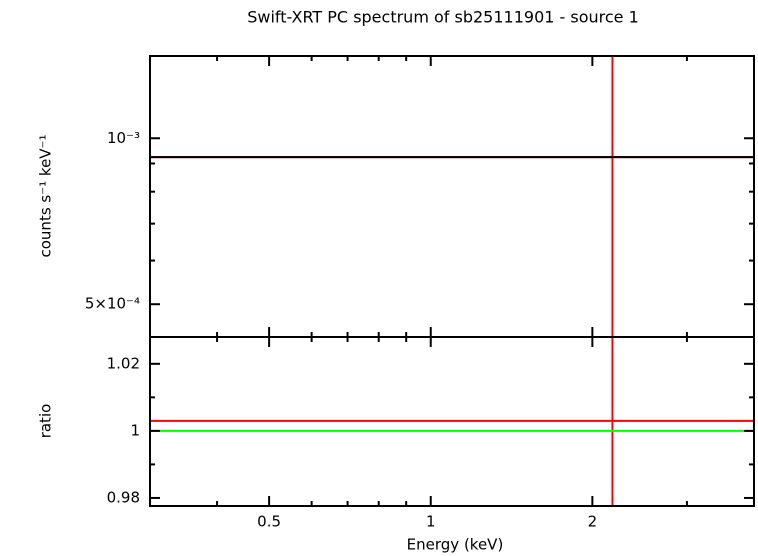  What do you see at coordinates (123, 363) in the screenshot?
I see `y-tick-label: 1.02` at bounding box center [123, 363].